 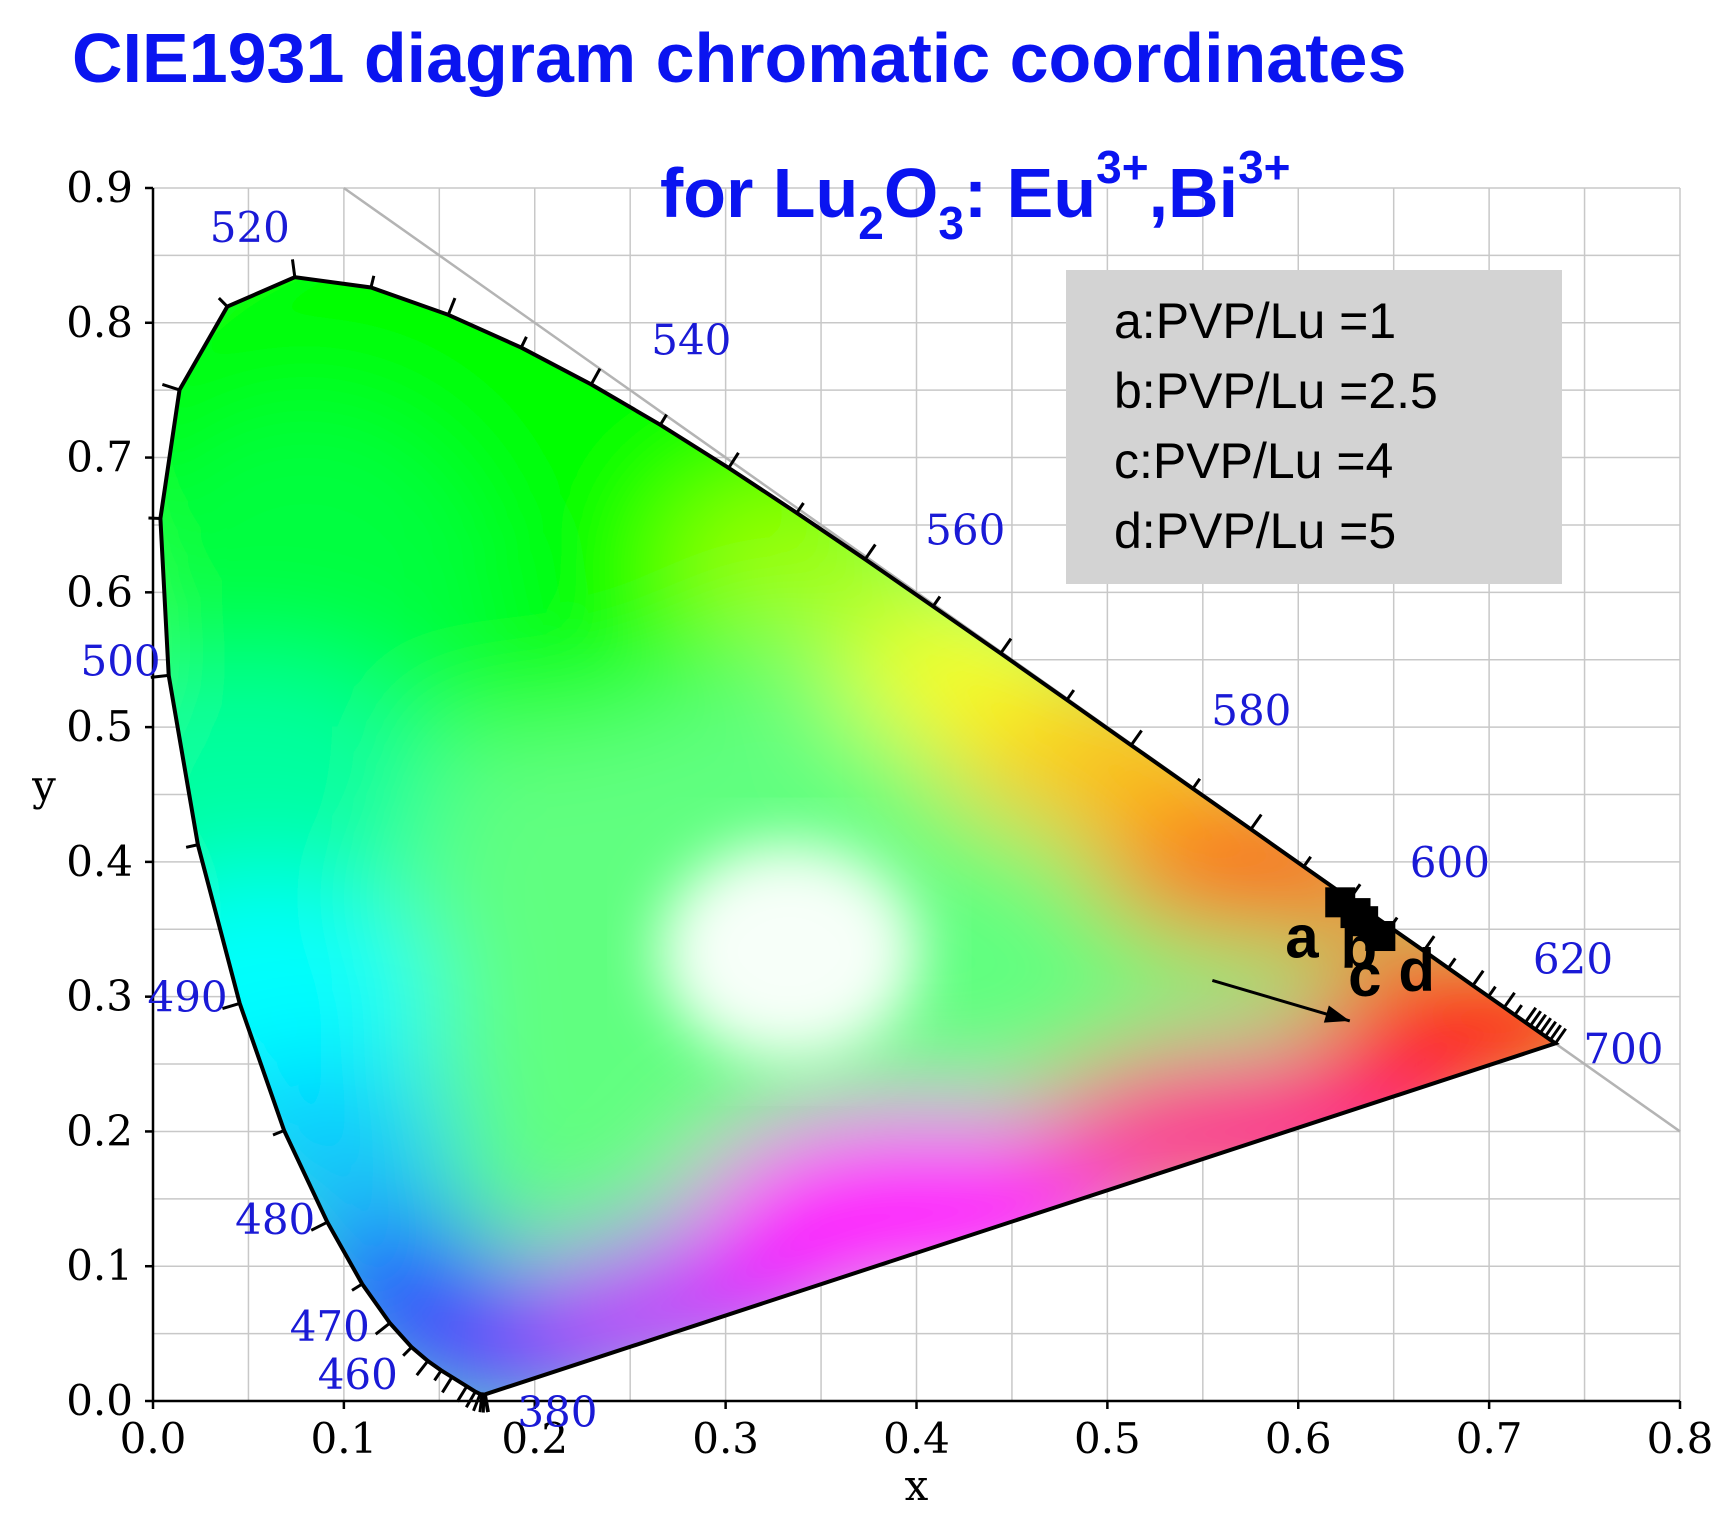 I want to click on y-tick-label: 0.8, so click(x=99, y=322).